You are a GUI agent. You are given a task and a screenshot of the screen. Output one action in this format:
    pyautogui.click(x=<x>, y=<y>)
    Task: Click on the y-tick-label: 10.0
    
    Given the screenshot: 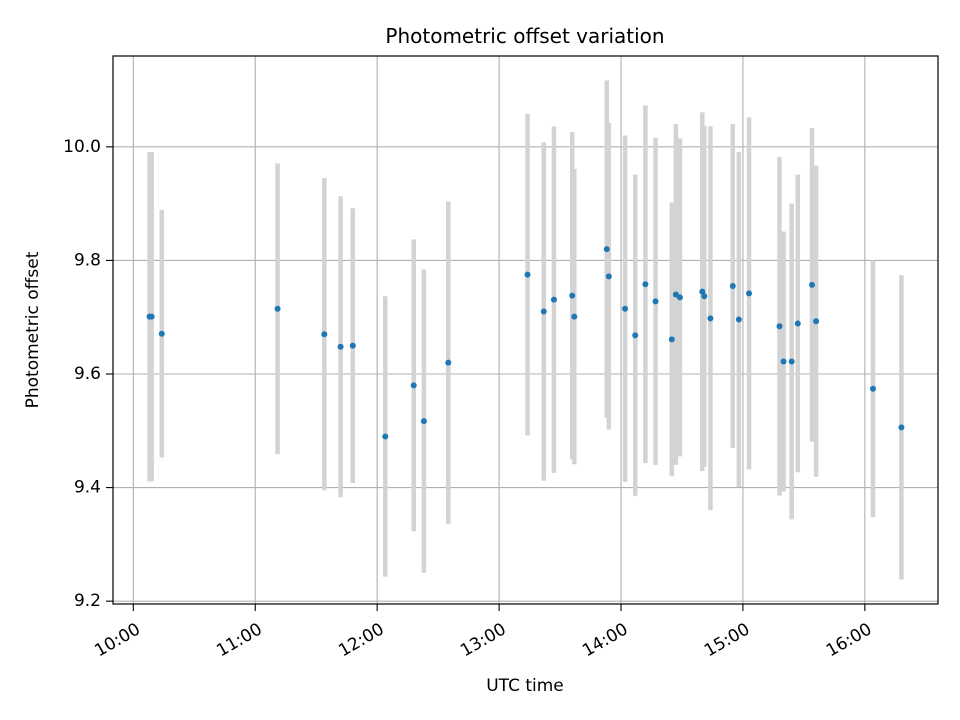 What is the action you would take?
    pyautogui.click(x=82, y=147)
    